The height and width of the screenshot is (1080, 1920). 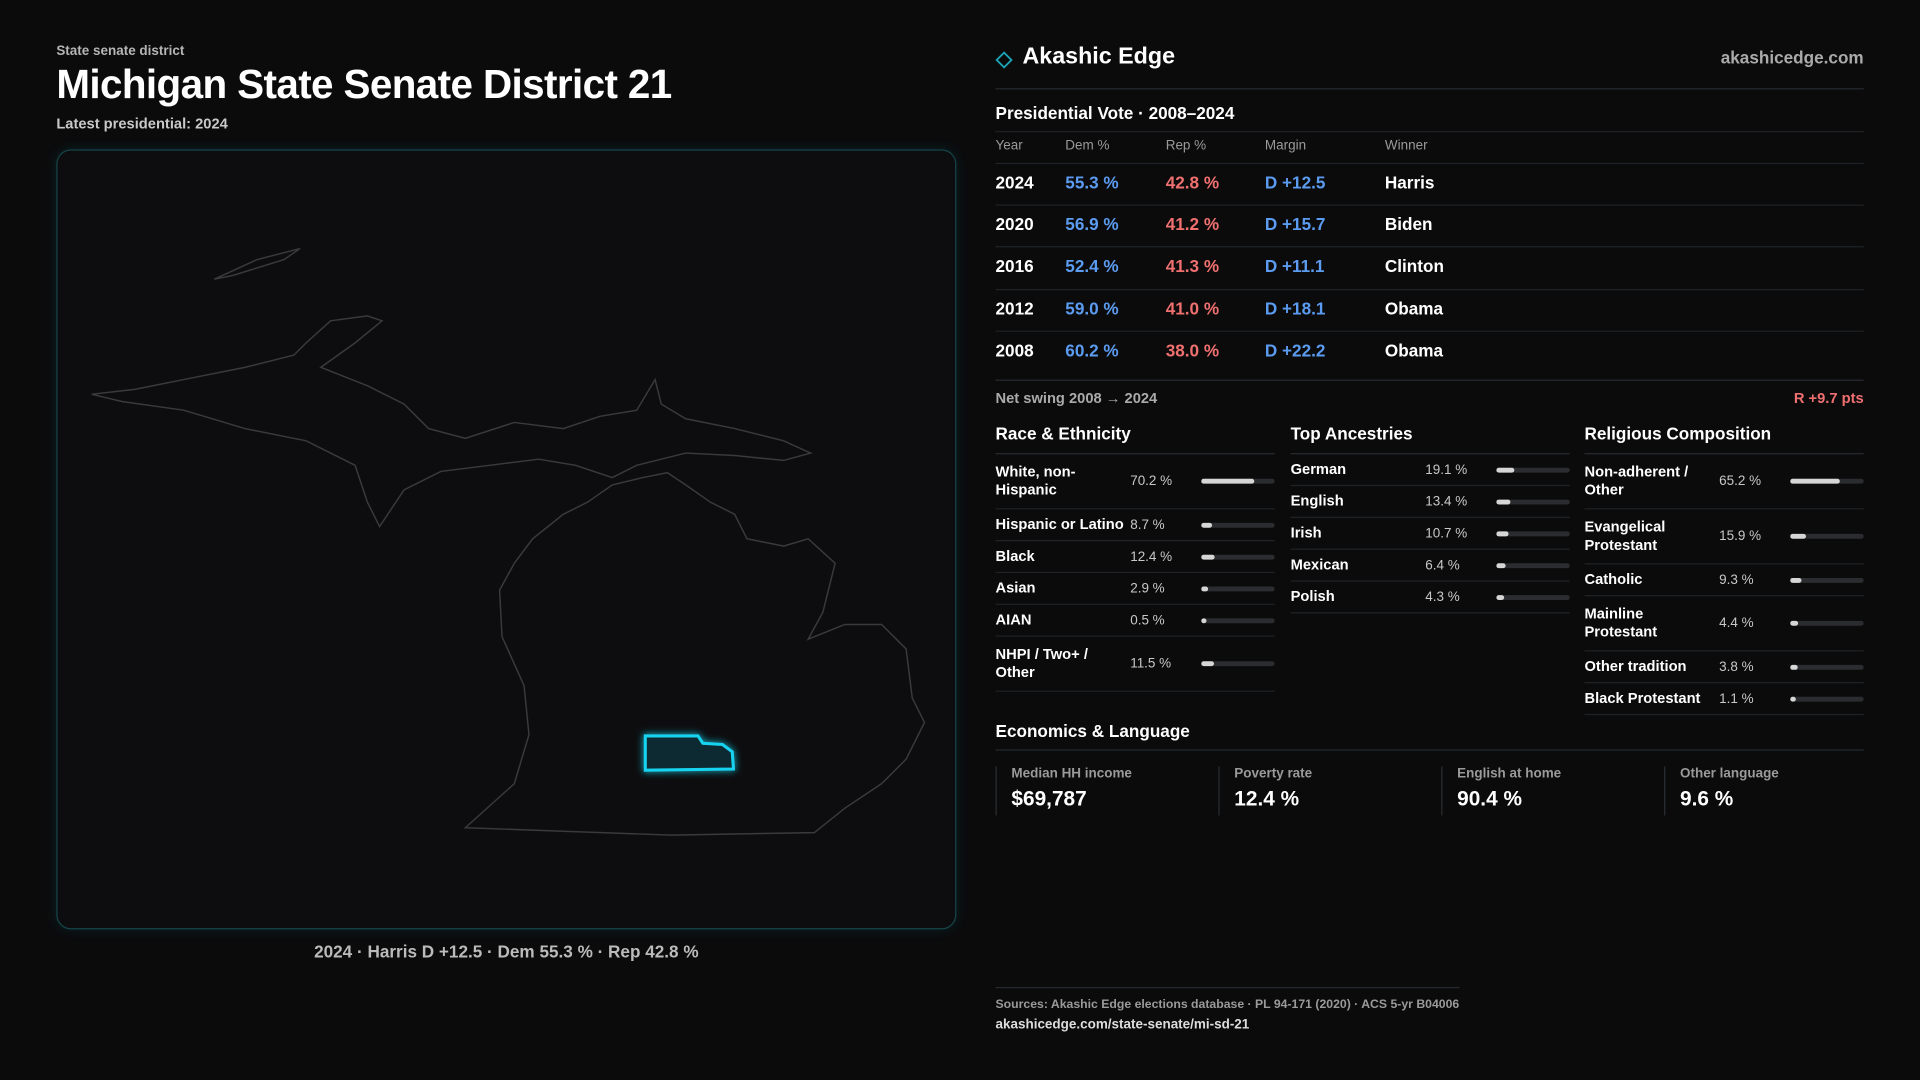 What do you see at coordinates (1414, 266) in the screenshot?
I see `table-cell: Clinton` at bounding box center [1414, 266].